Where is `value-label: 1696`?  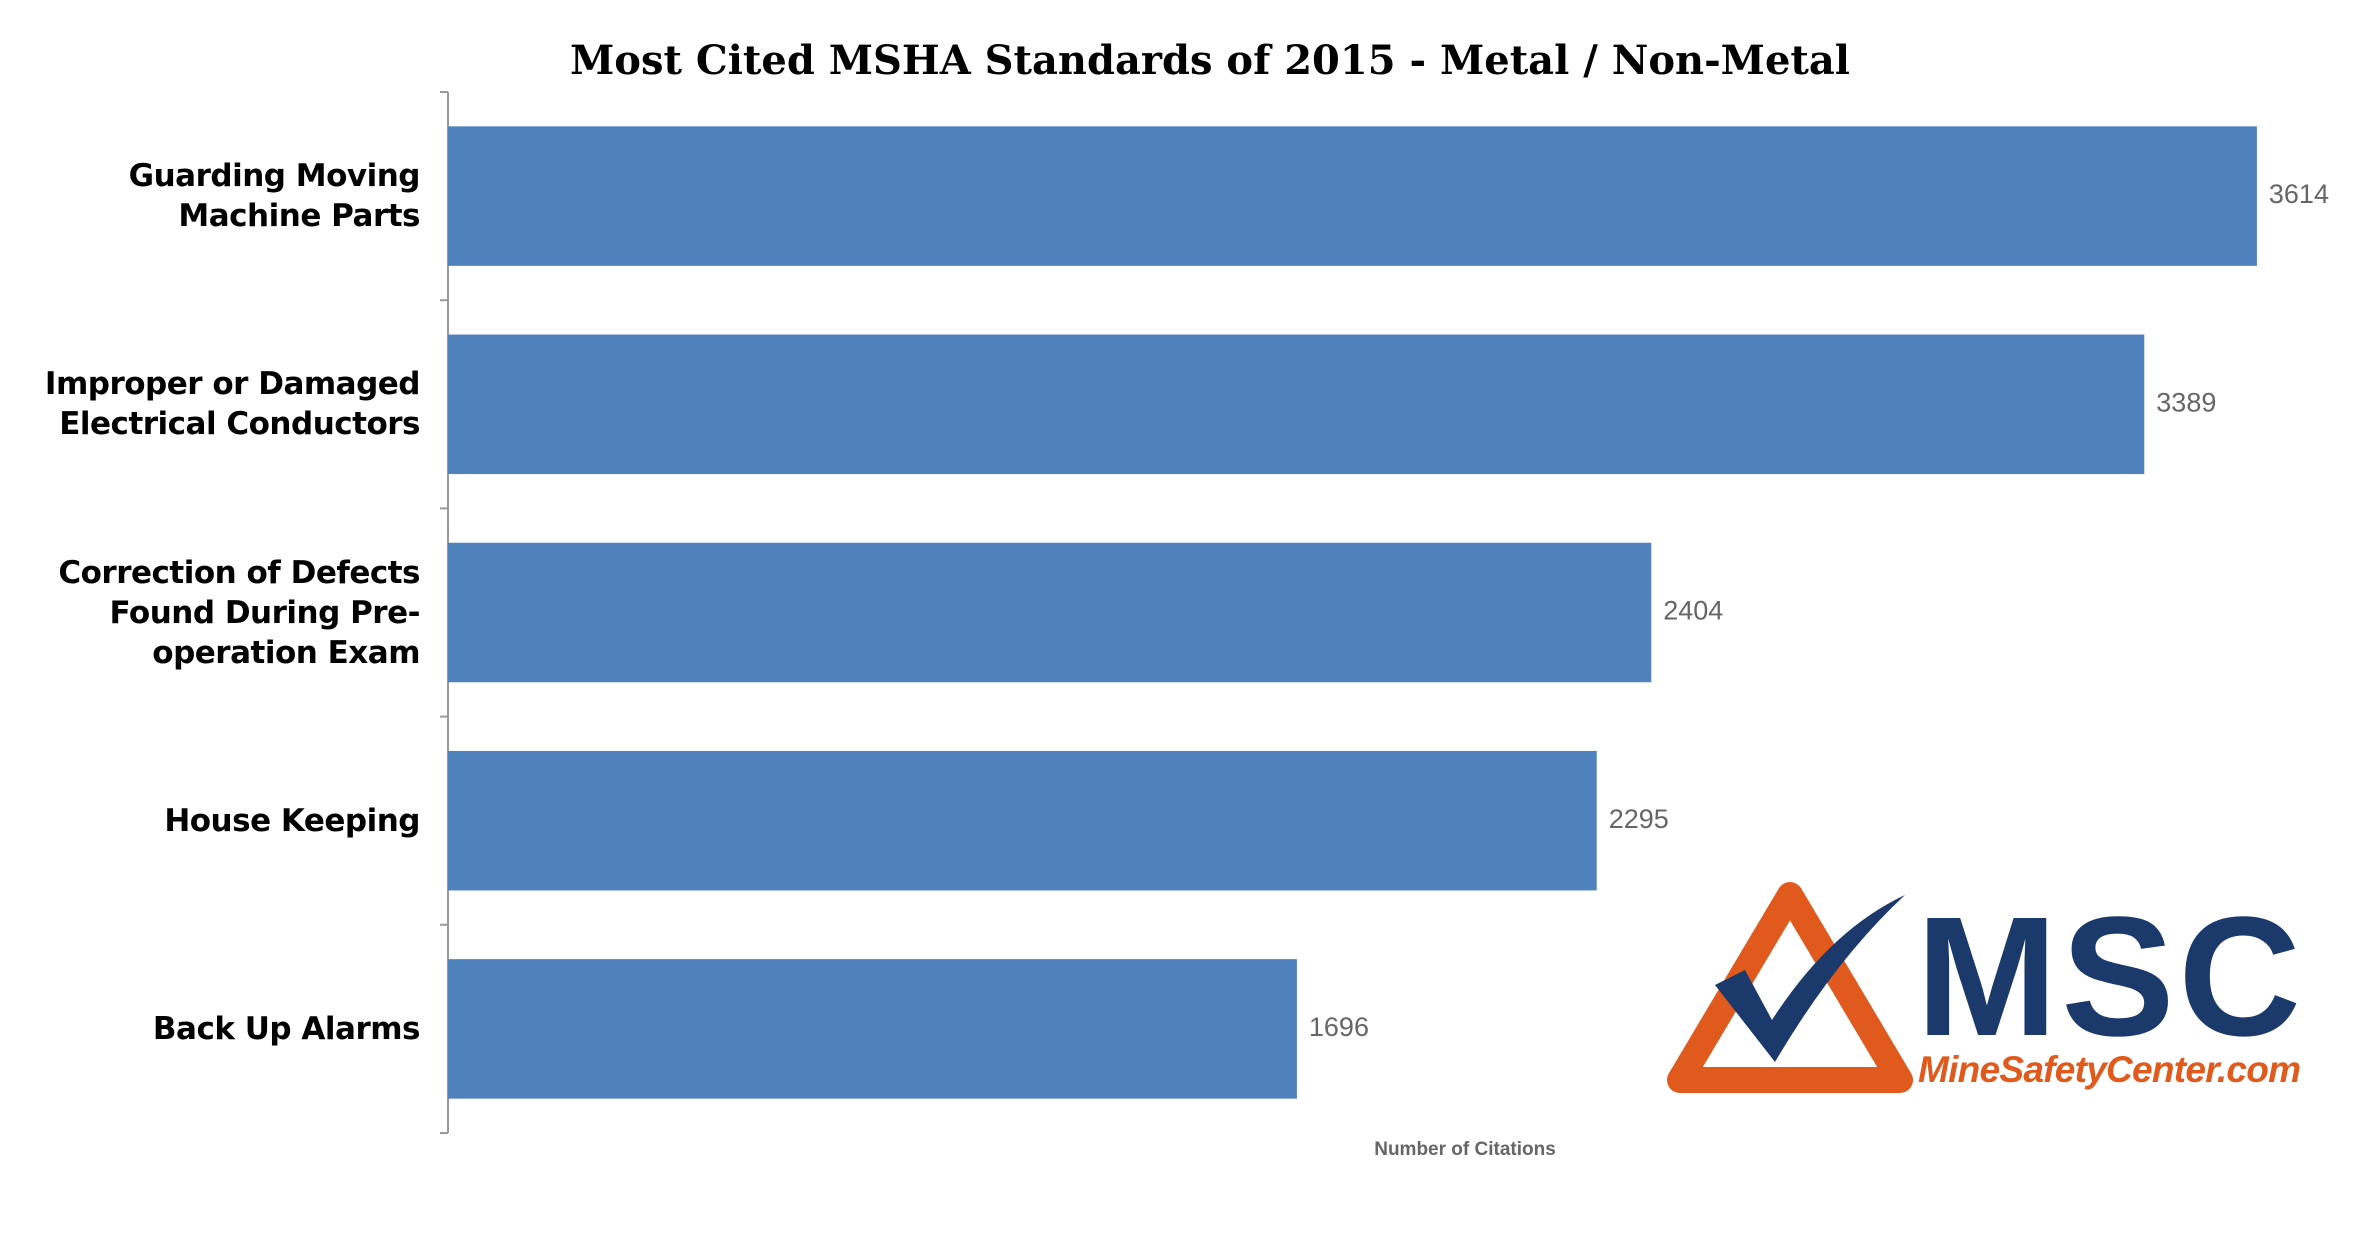 value-label: 1696 is located at coordinates (1339, 1027).